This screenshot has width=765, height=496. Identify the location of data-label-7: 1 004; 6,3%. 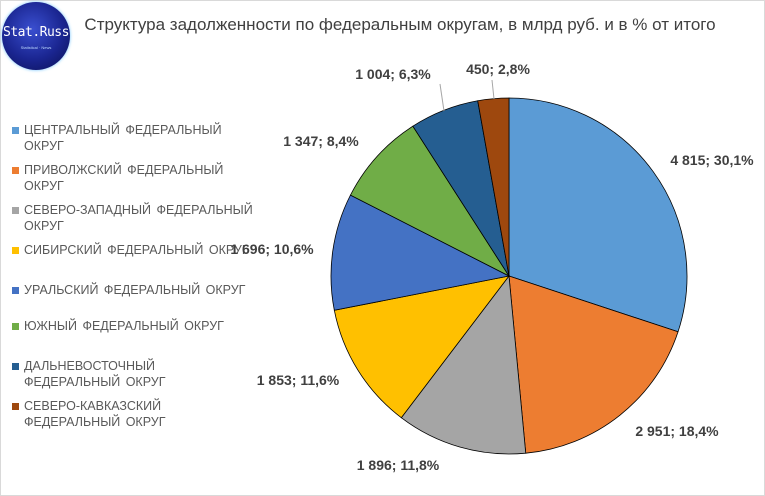
(393, 74).